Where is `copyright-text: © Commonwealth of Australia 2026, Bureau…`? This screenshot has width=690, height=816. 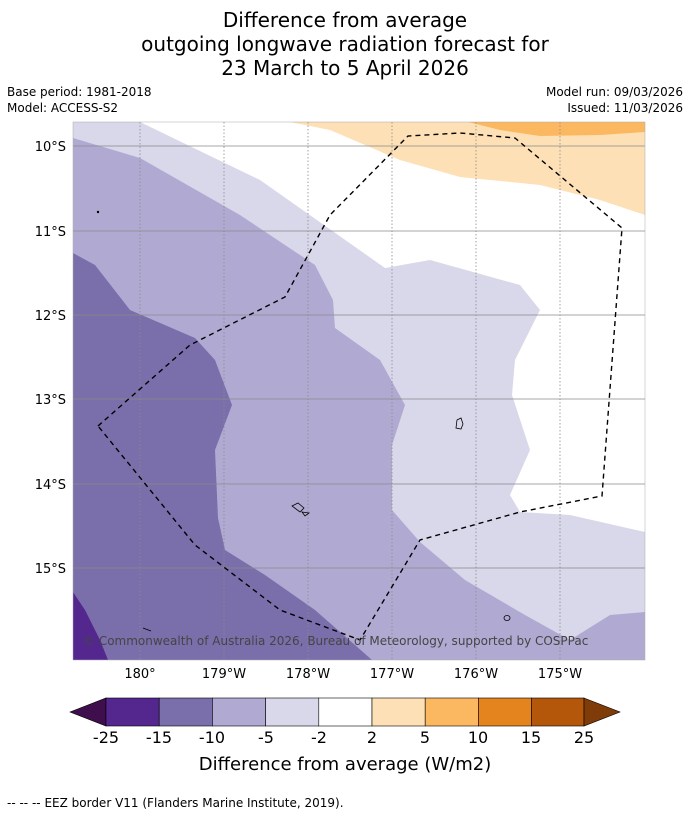
copyright-text: © Commonwealth of Australia 2026, Bureau… is located at coordinates (335, 641).